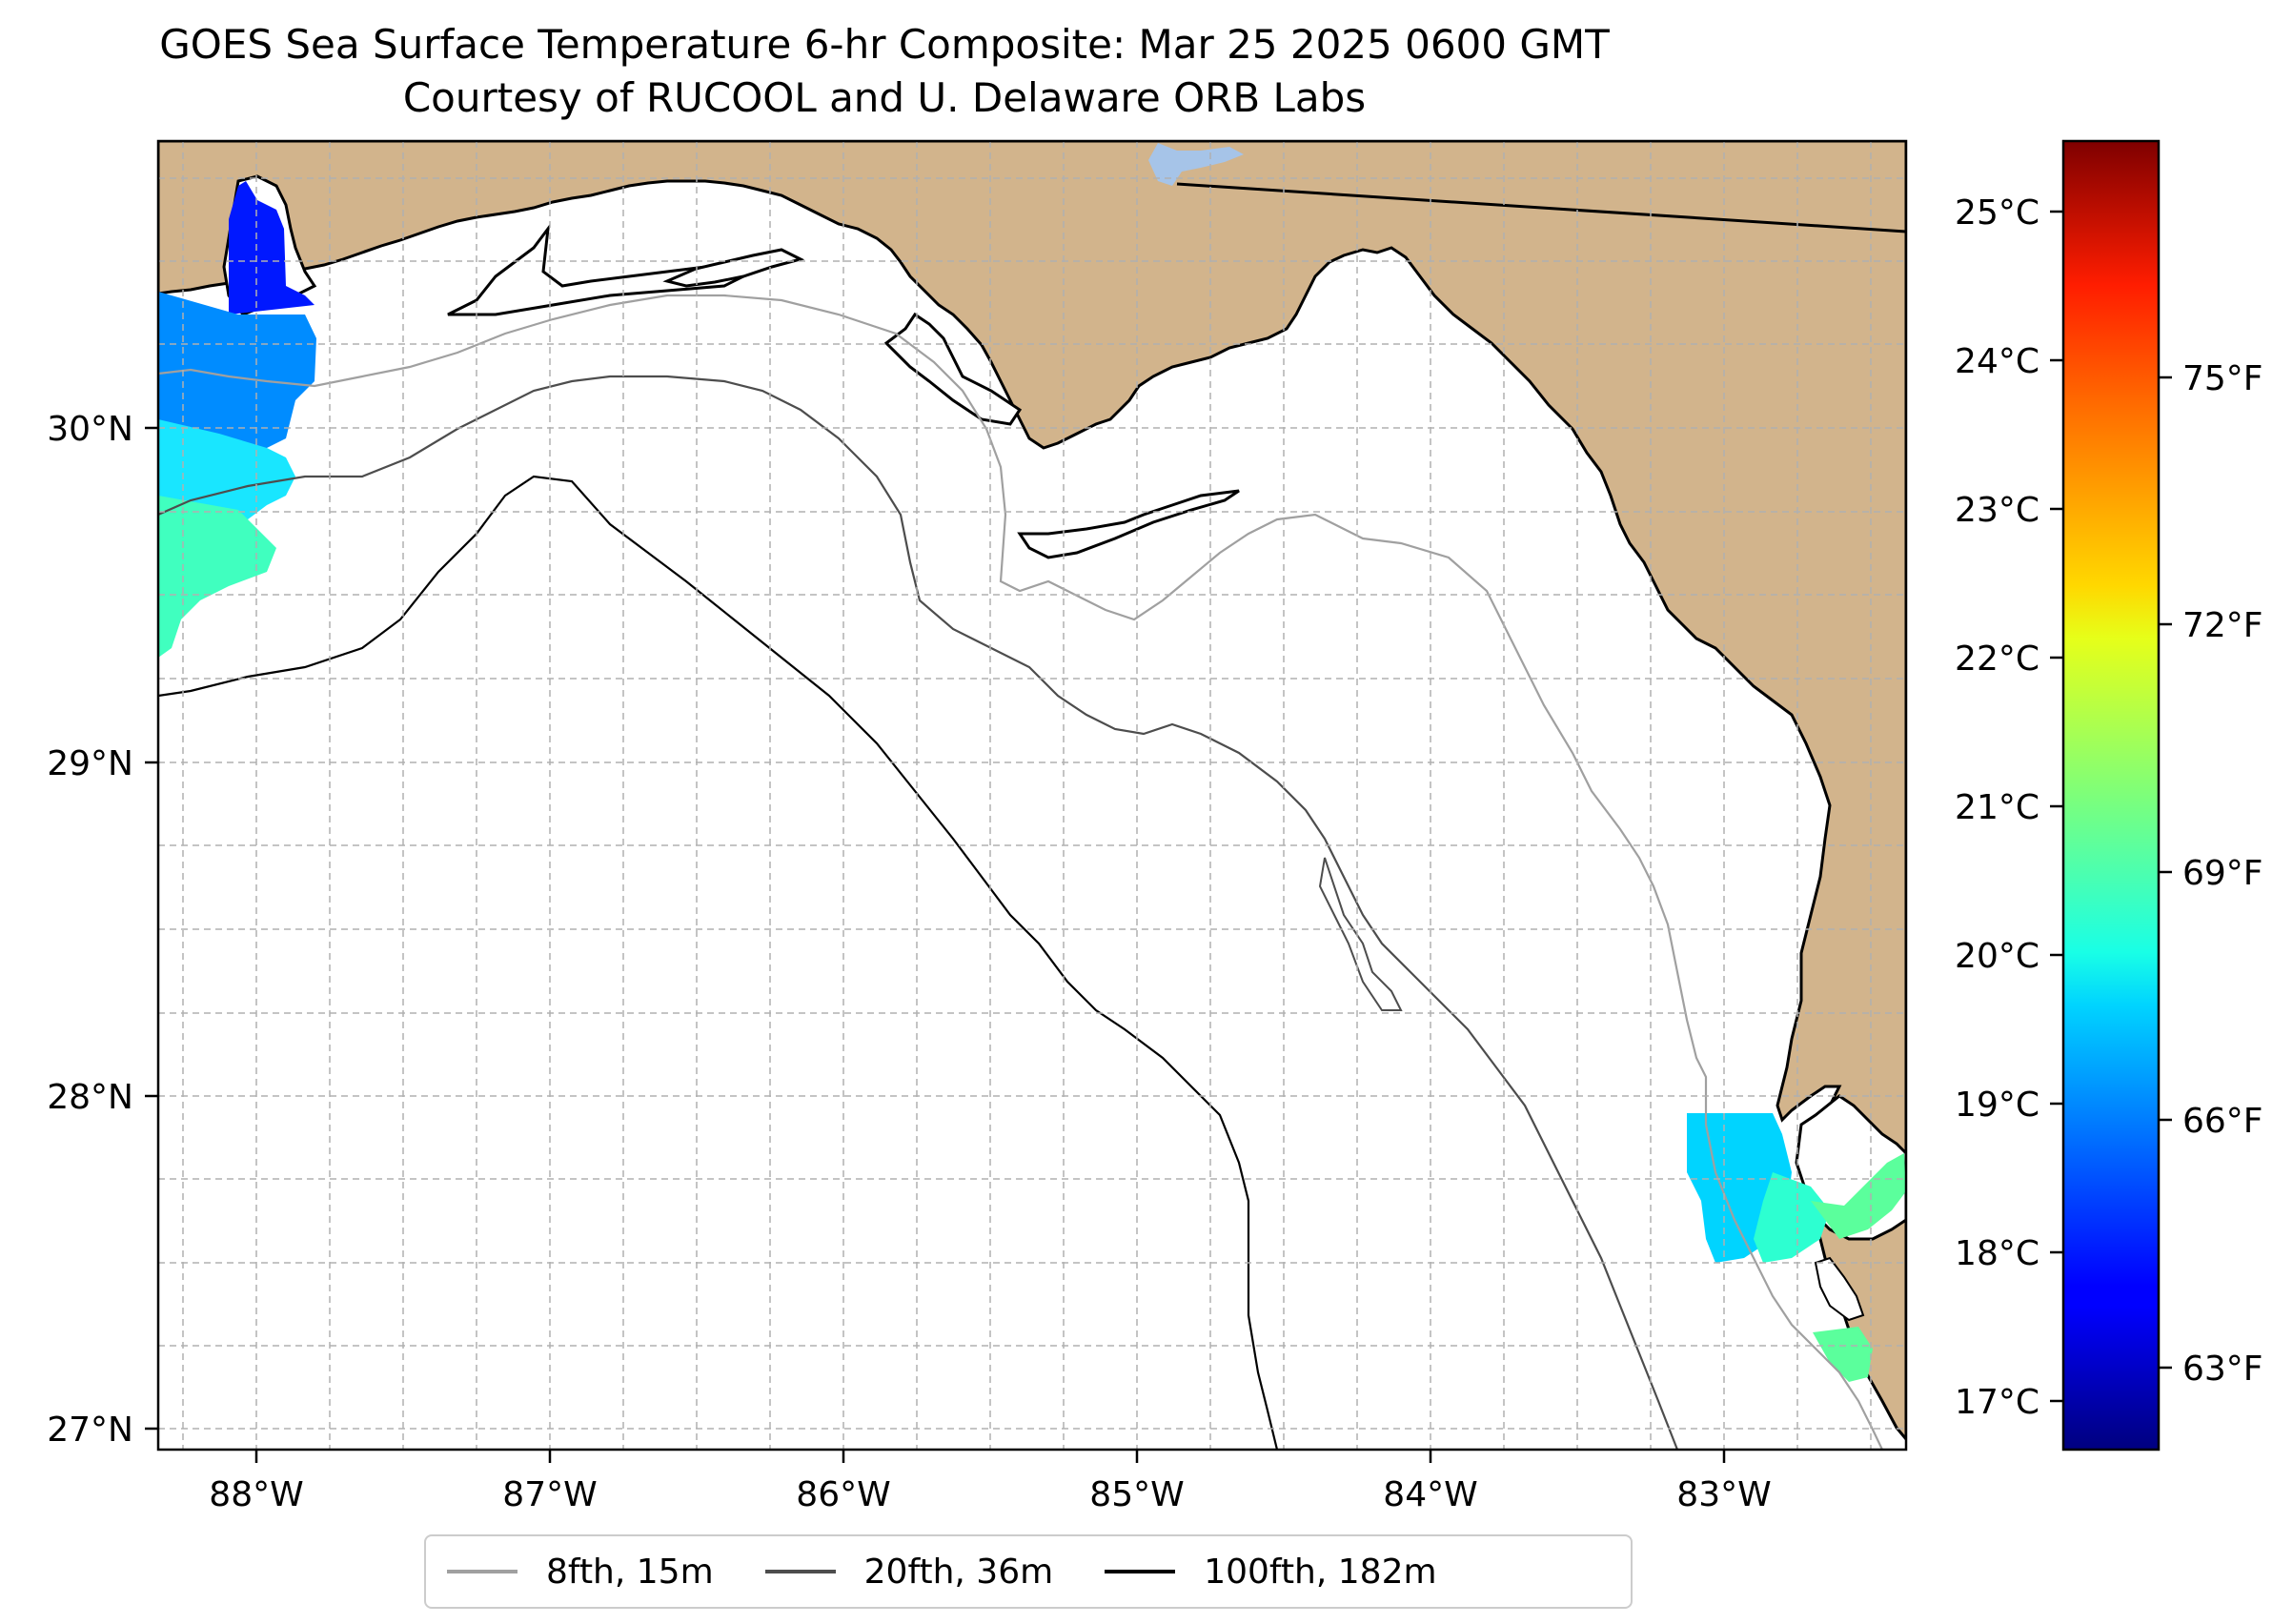 This screenshot has height=1624, width=2293. Describe the element at coordinates (1430, 1494) in the screenshot. I see `lon-label-84w: 84°W` at that location.